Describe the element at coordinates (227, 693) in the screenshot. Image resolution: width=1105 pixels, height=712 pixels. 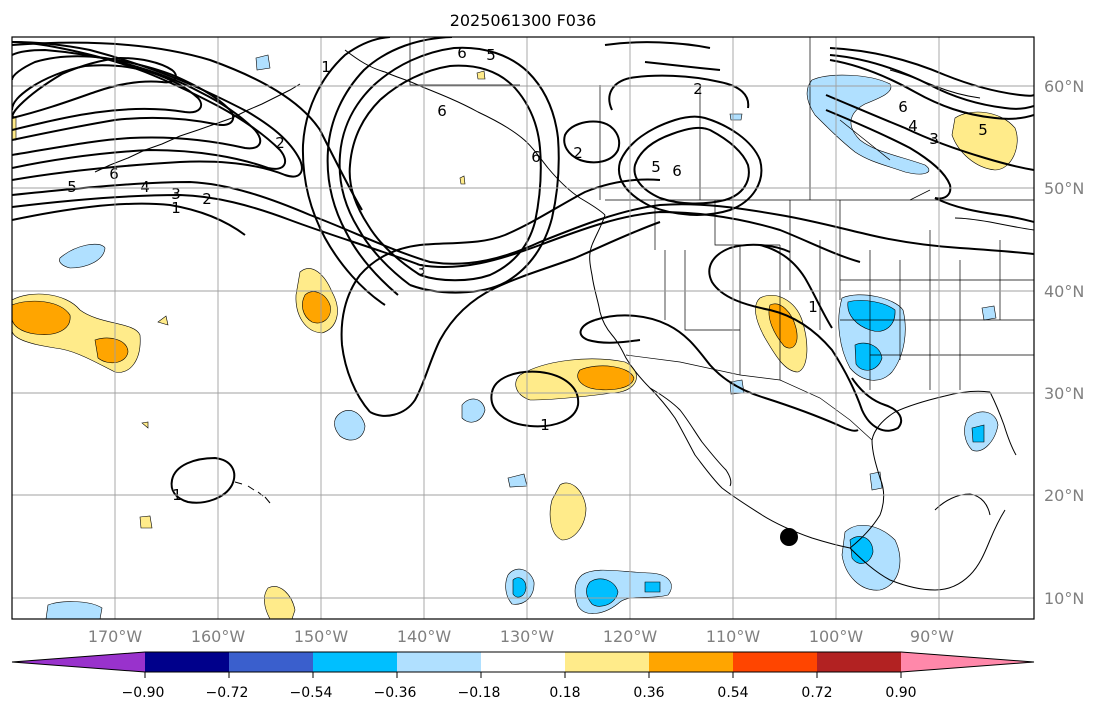
I see `colorbar-tick-label: −0.72` at that location.